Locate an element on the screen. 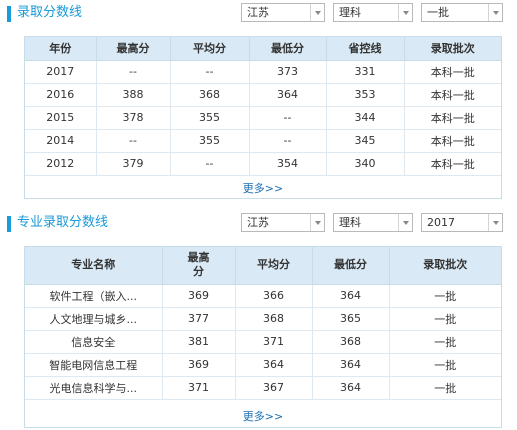  table-cell: 2014 is located at coordinates (61, 141).